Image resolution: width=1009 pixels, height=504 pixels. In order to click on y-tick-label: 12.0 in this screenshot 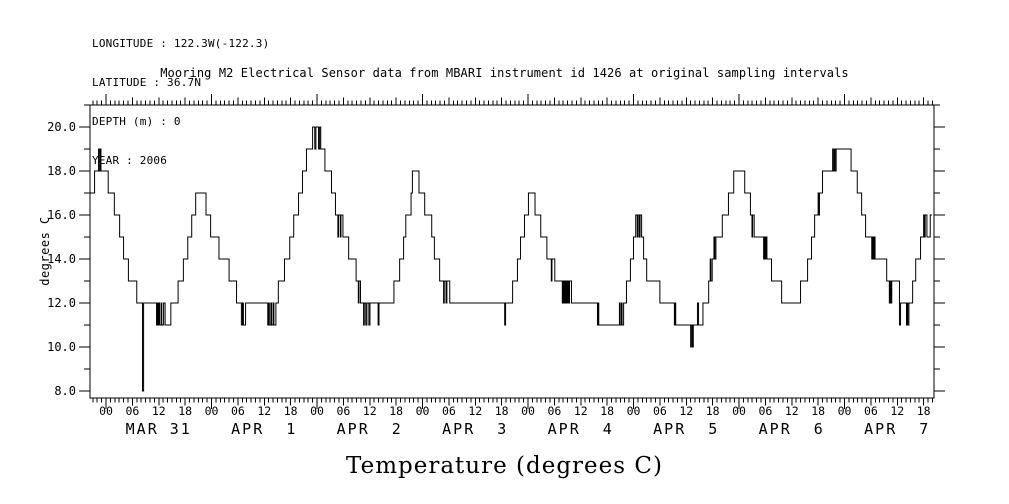, I will do `click(61, 303)`.